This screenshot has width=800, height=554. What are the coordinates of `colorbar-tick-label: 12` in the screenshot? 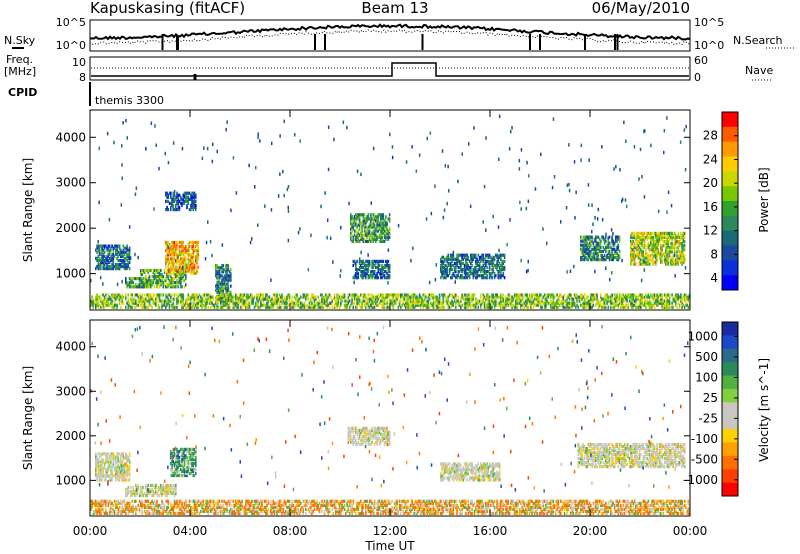 It's located at (710, 231).